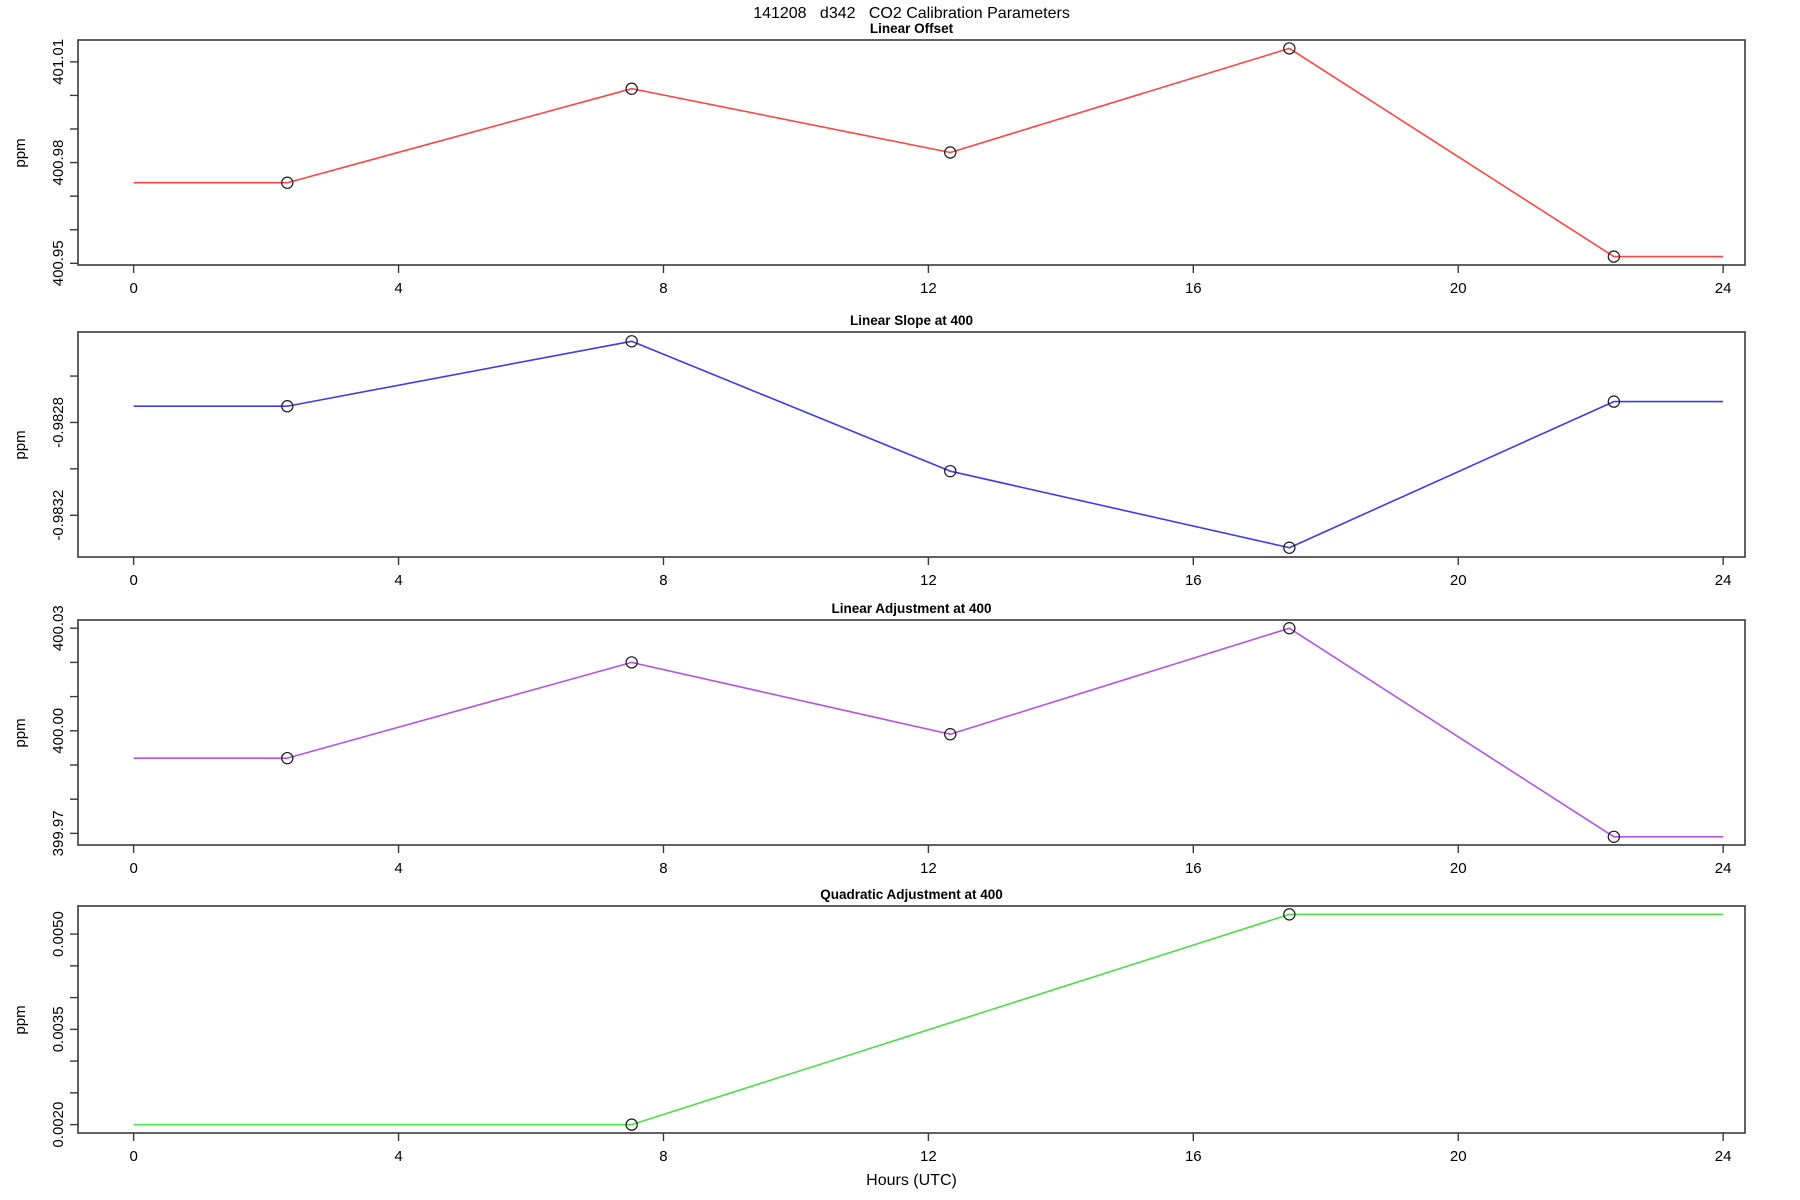 The image size is (1800, 1200). I want to click on y-tick-label: -0.9832, so click(58, 515).